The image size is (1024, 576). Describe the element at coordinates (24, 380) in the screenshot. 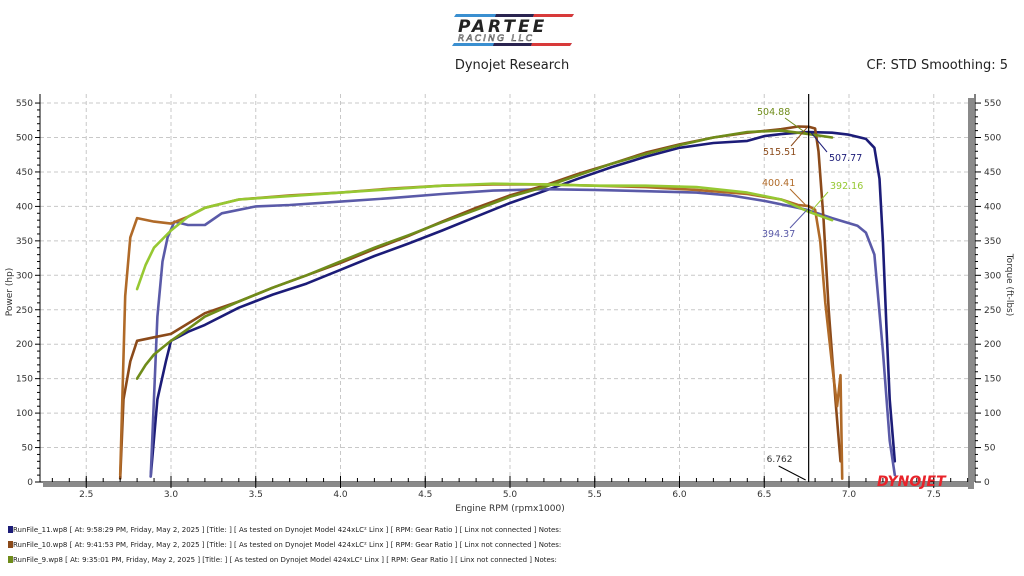

I see `y-tick-label: 150` at that location.